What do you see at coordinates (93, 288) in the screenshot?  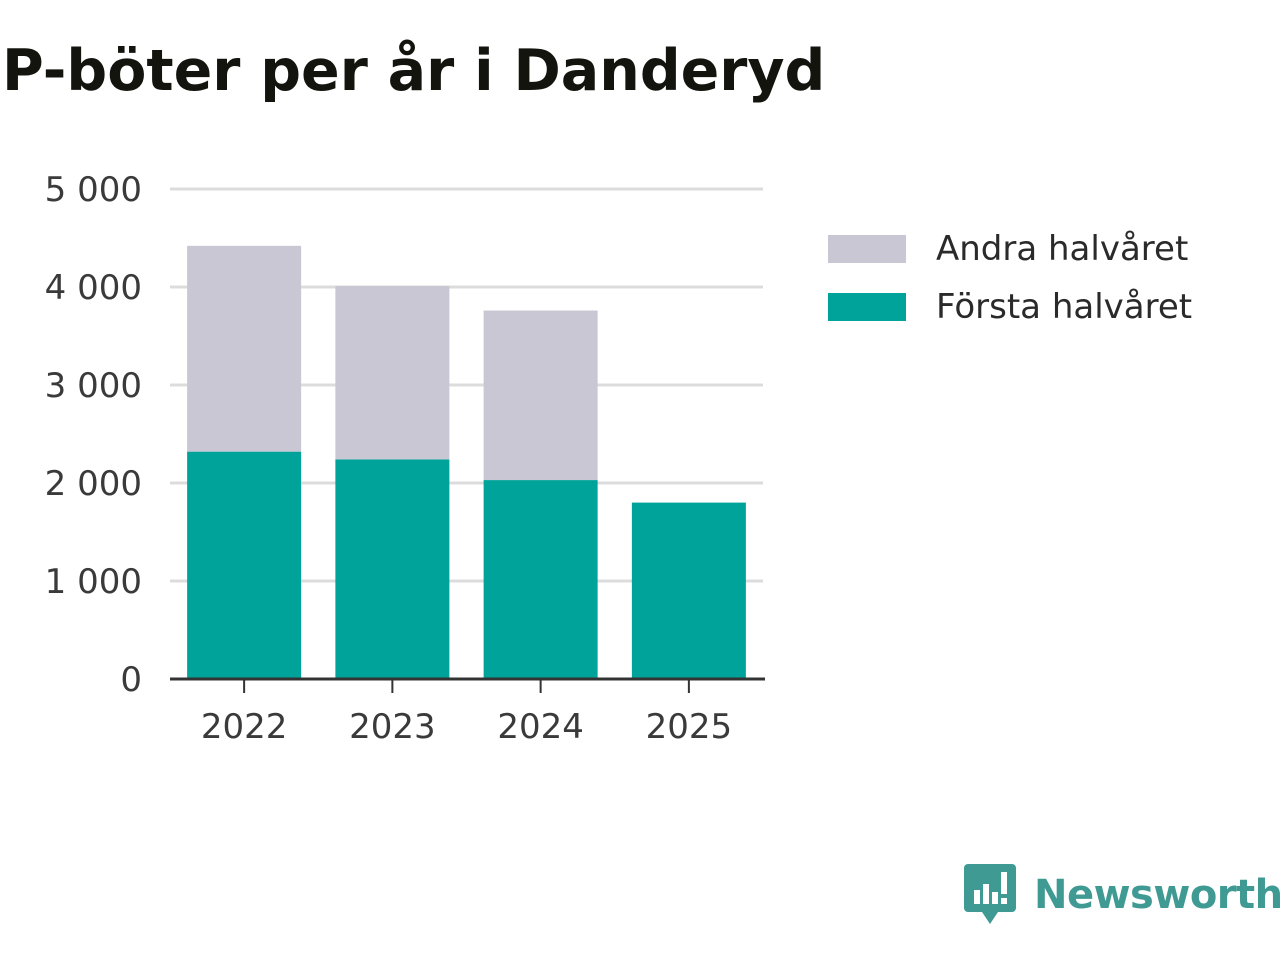 I see `y-tick-label: 4 000` at bounding box center [93, 288].